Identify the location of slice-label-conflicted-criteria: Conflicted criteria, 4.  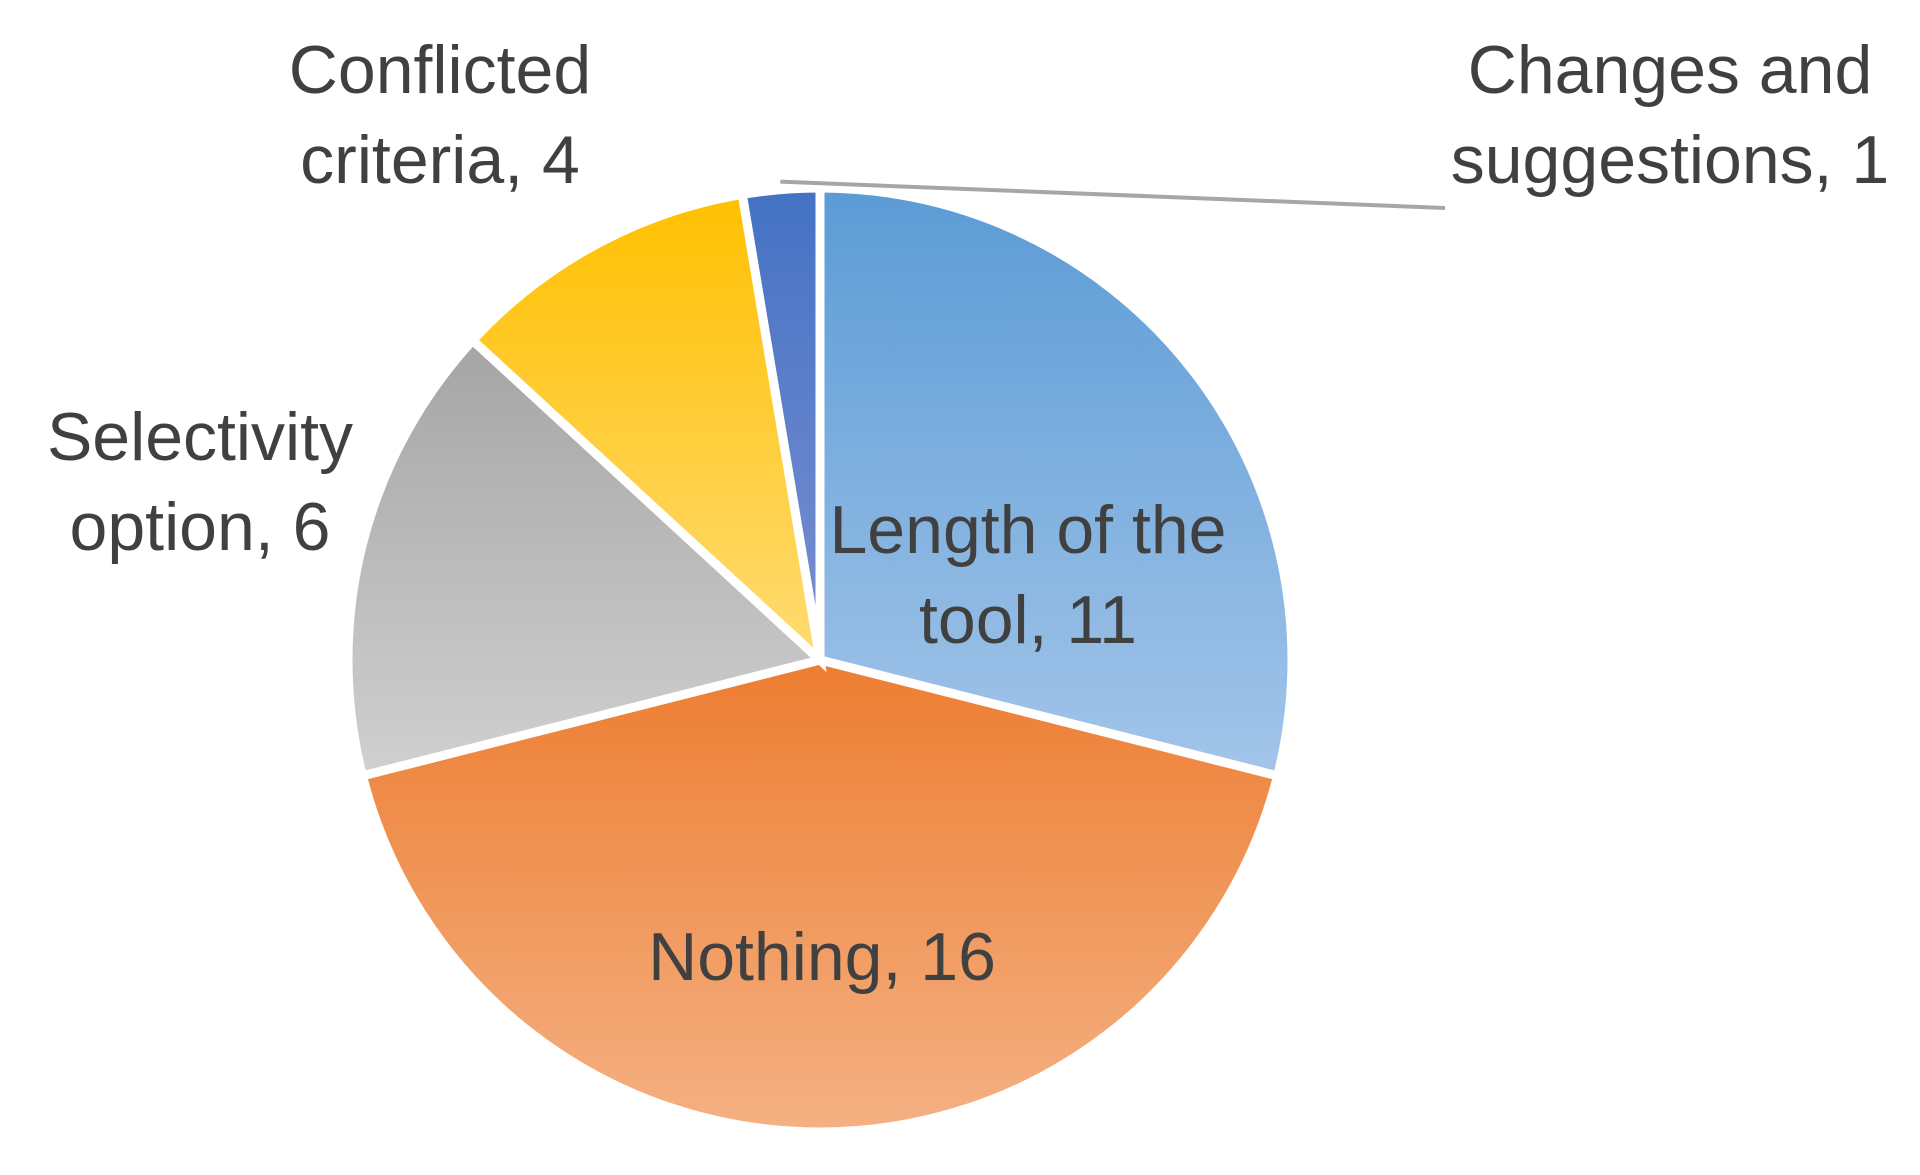
(440, 115).